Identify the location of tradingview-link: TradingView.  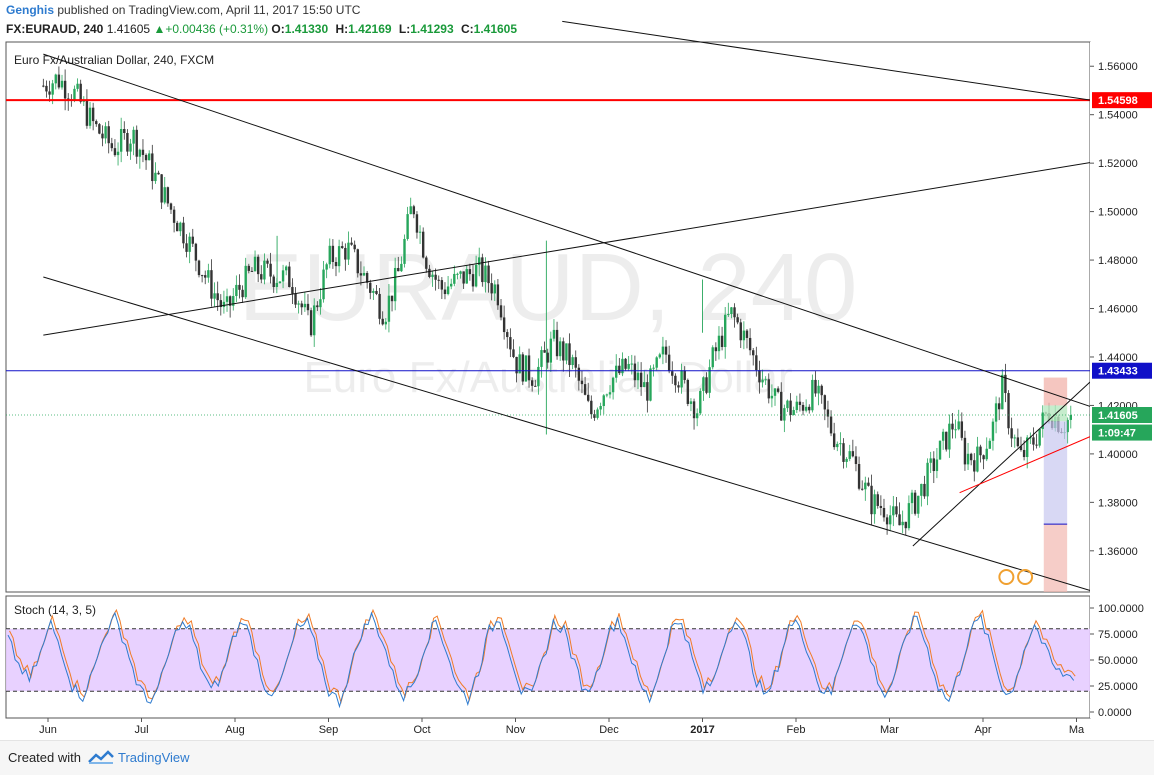
(154, 757).